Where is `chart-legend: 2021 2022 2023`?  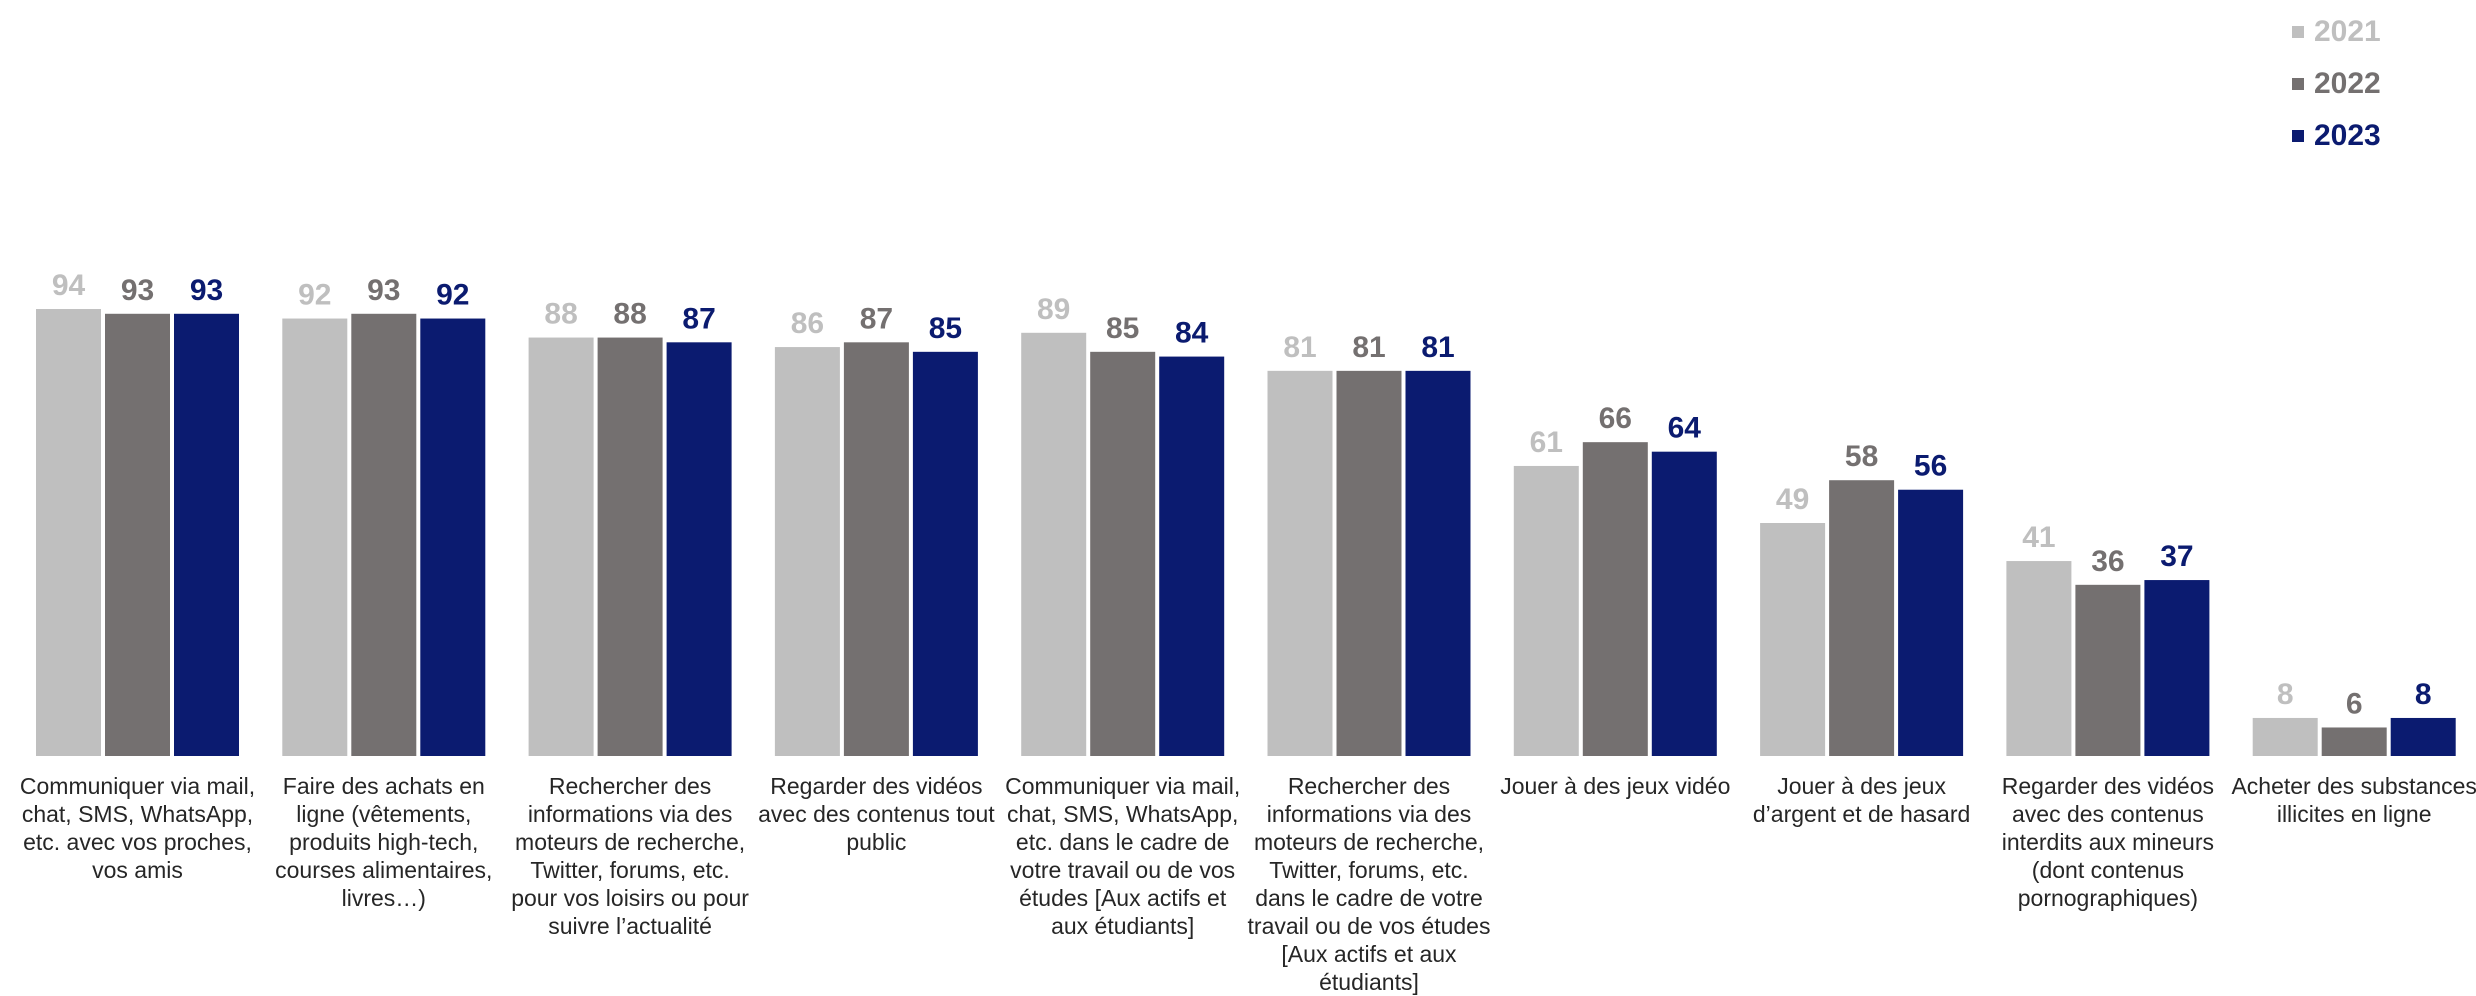
chart-legend: 2021 2022 2023 is located at coordinates (2336, 84).